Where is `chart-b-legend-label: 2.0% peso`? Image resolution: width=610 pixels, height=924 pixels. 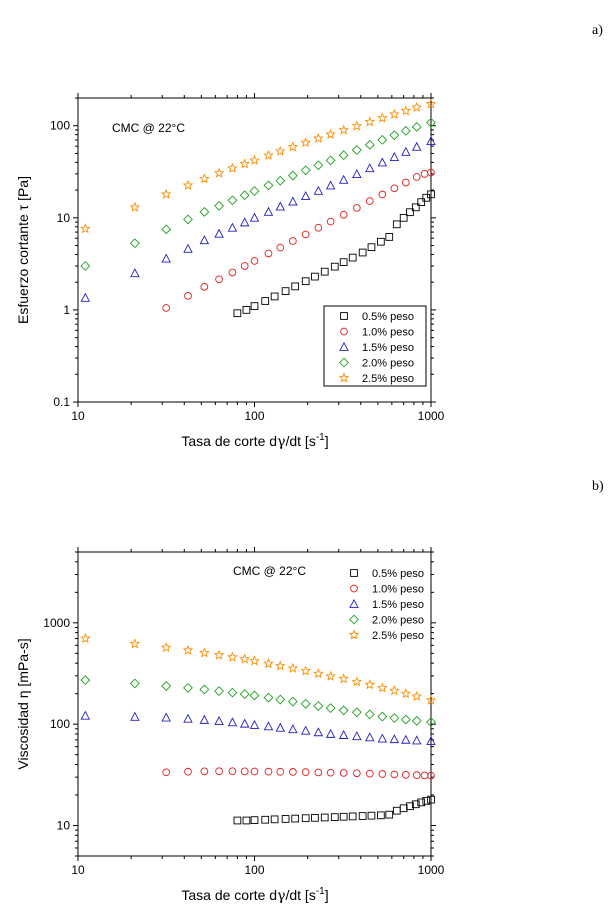
chart-b-legend-label: 2.0% peso is located at coordinates (398, 621).